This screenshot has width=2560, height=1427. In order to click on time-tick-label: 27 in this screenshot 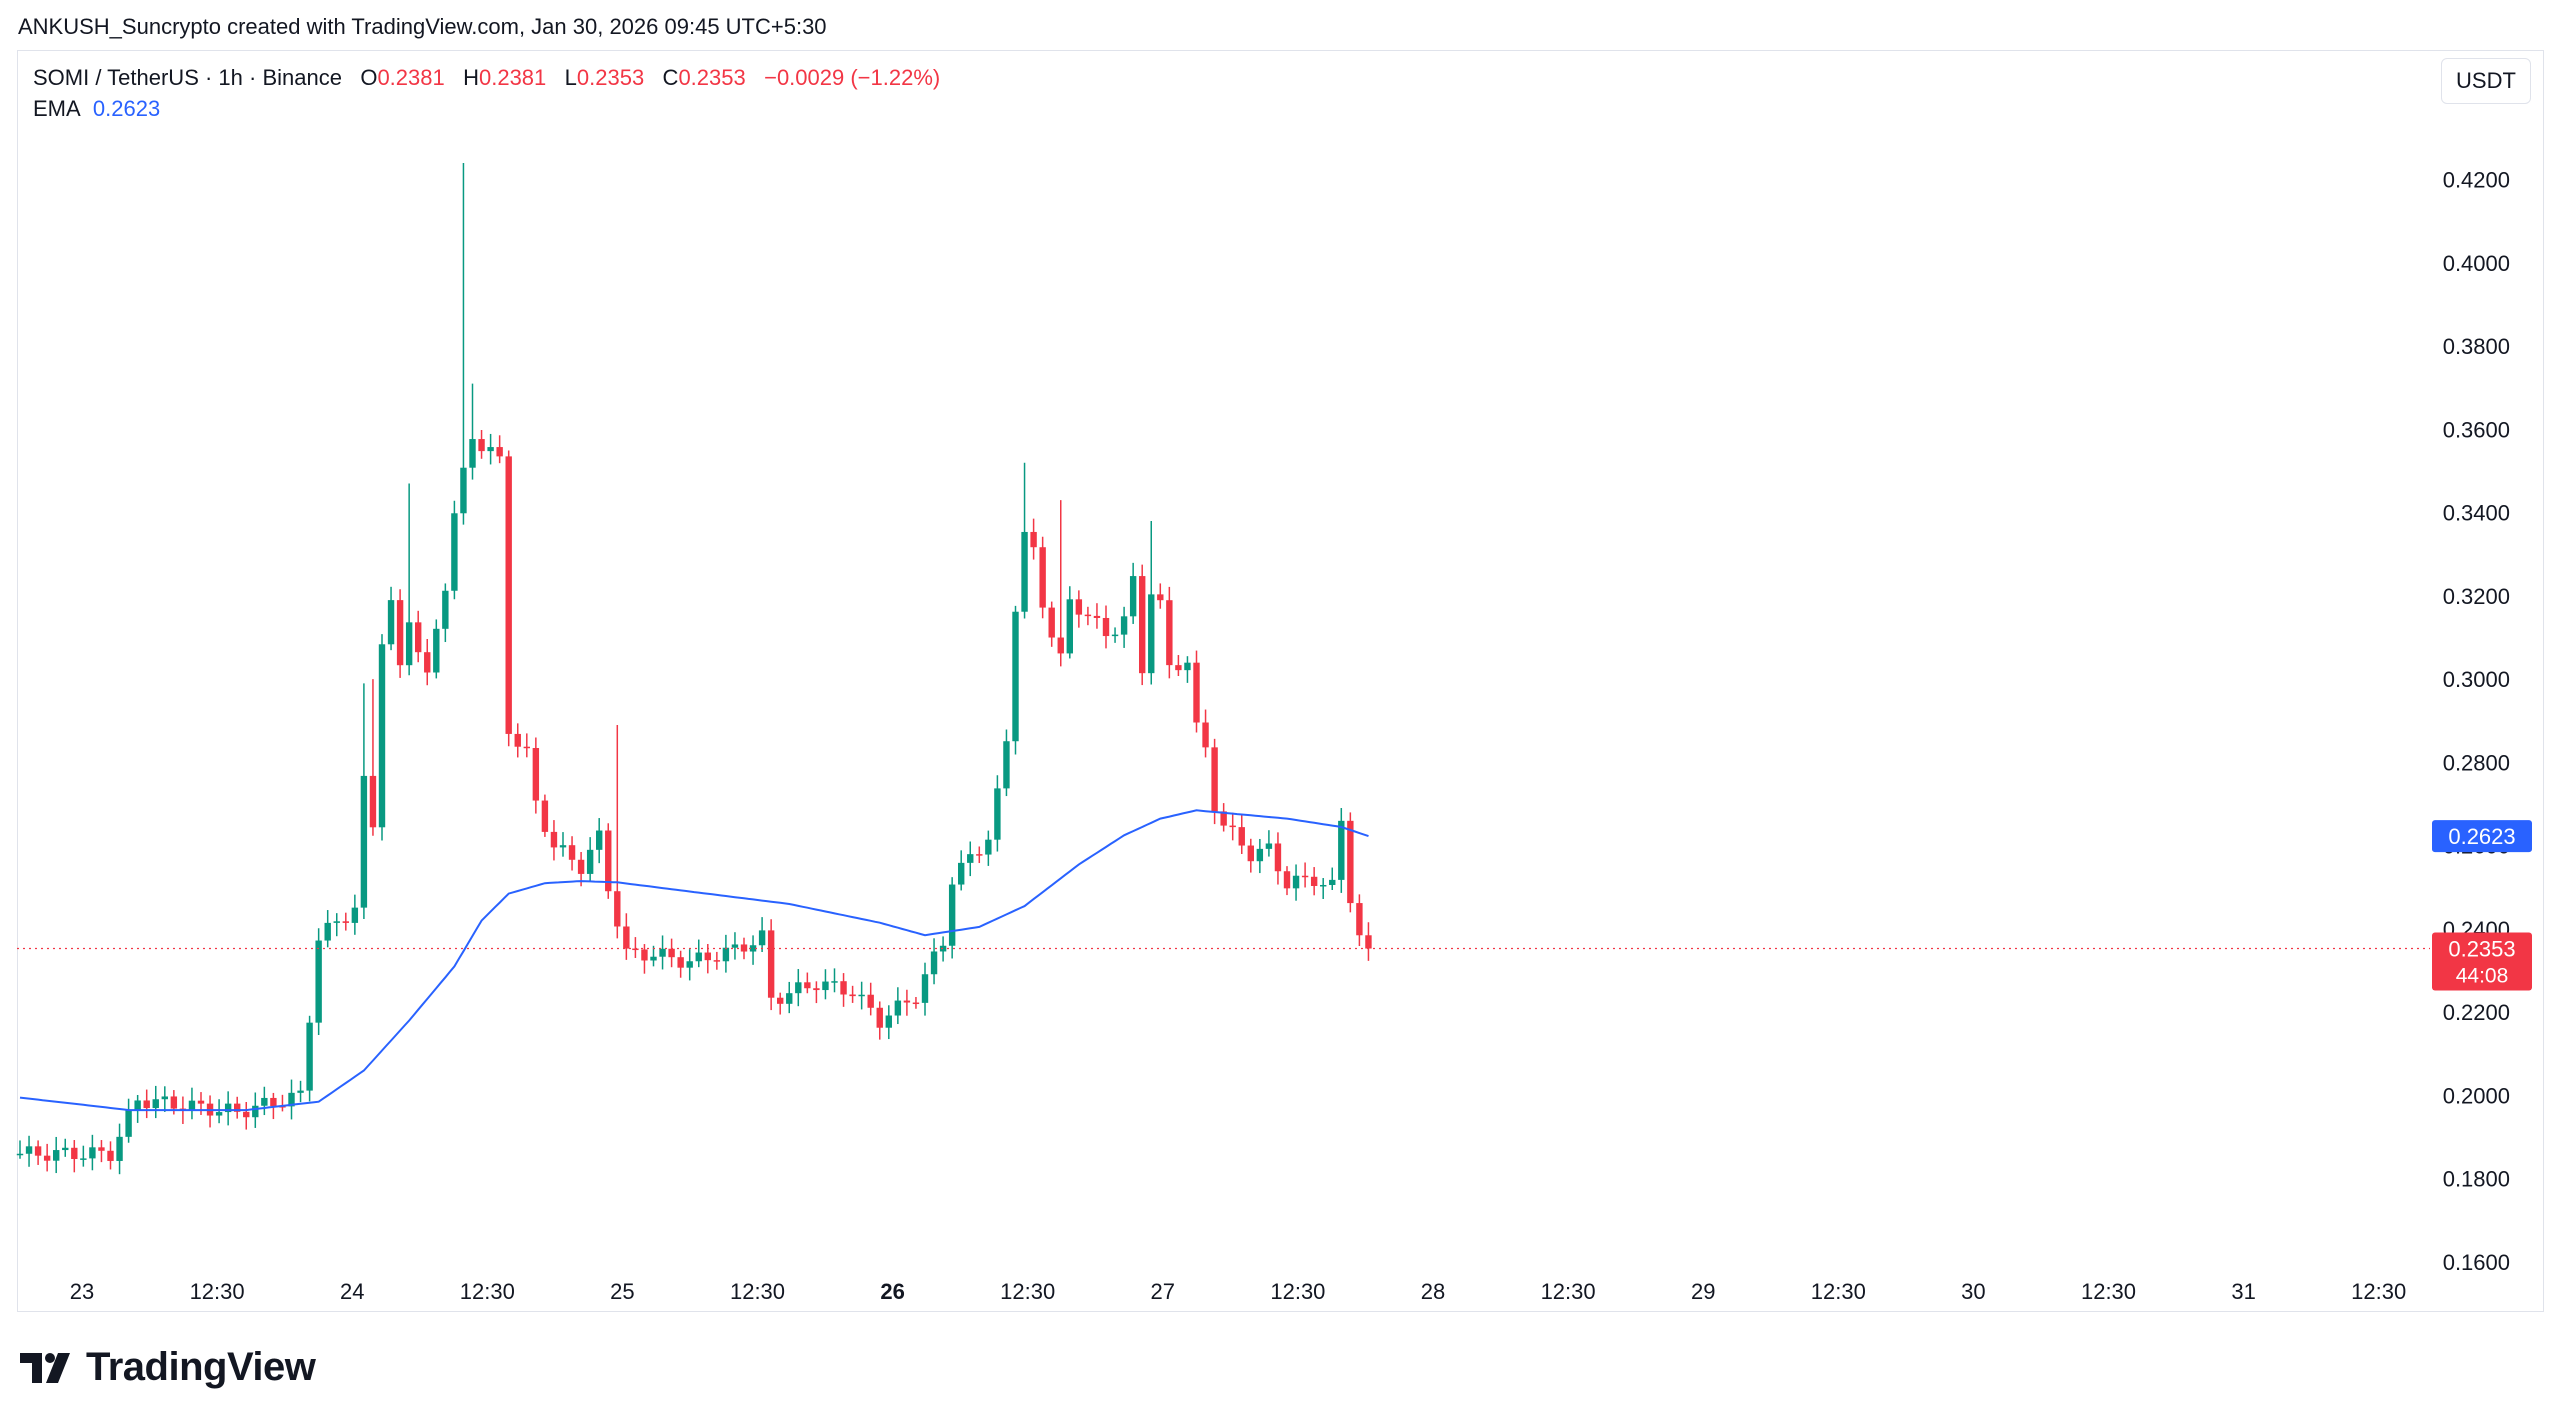, I will do `click(1163, 1291)`.